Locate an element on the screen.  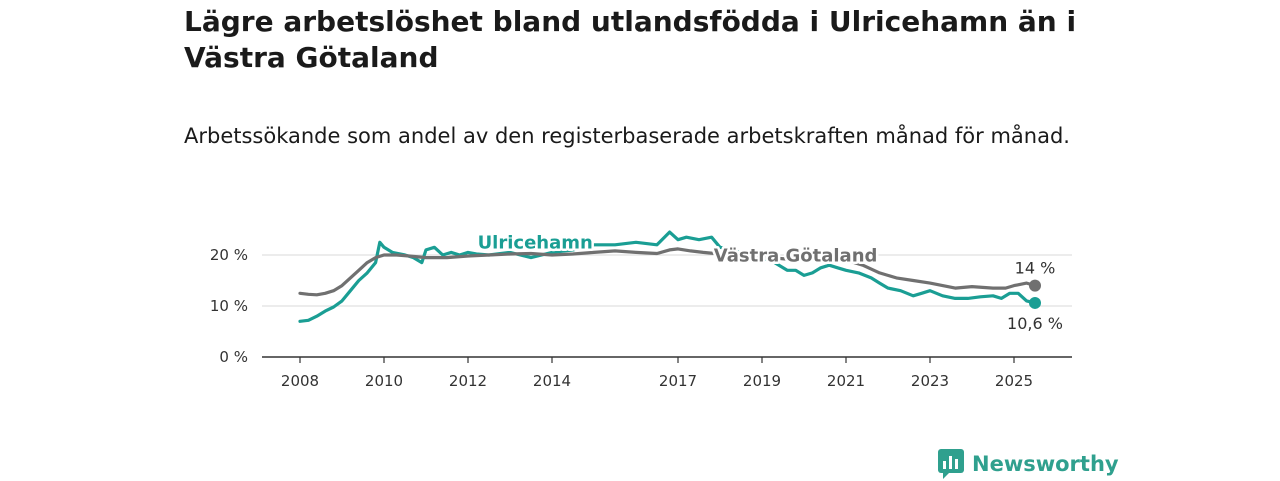
brand-logo: Newsworthy is located at coordinates (1028, 464).